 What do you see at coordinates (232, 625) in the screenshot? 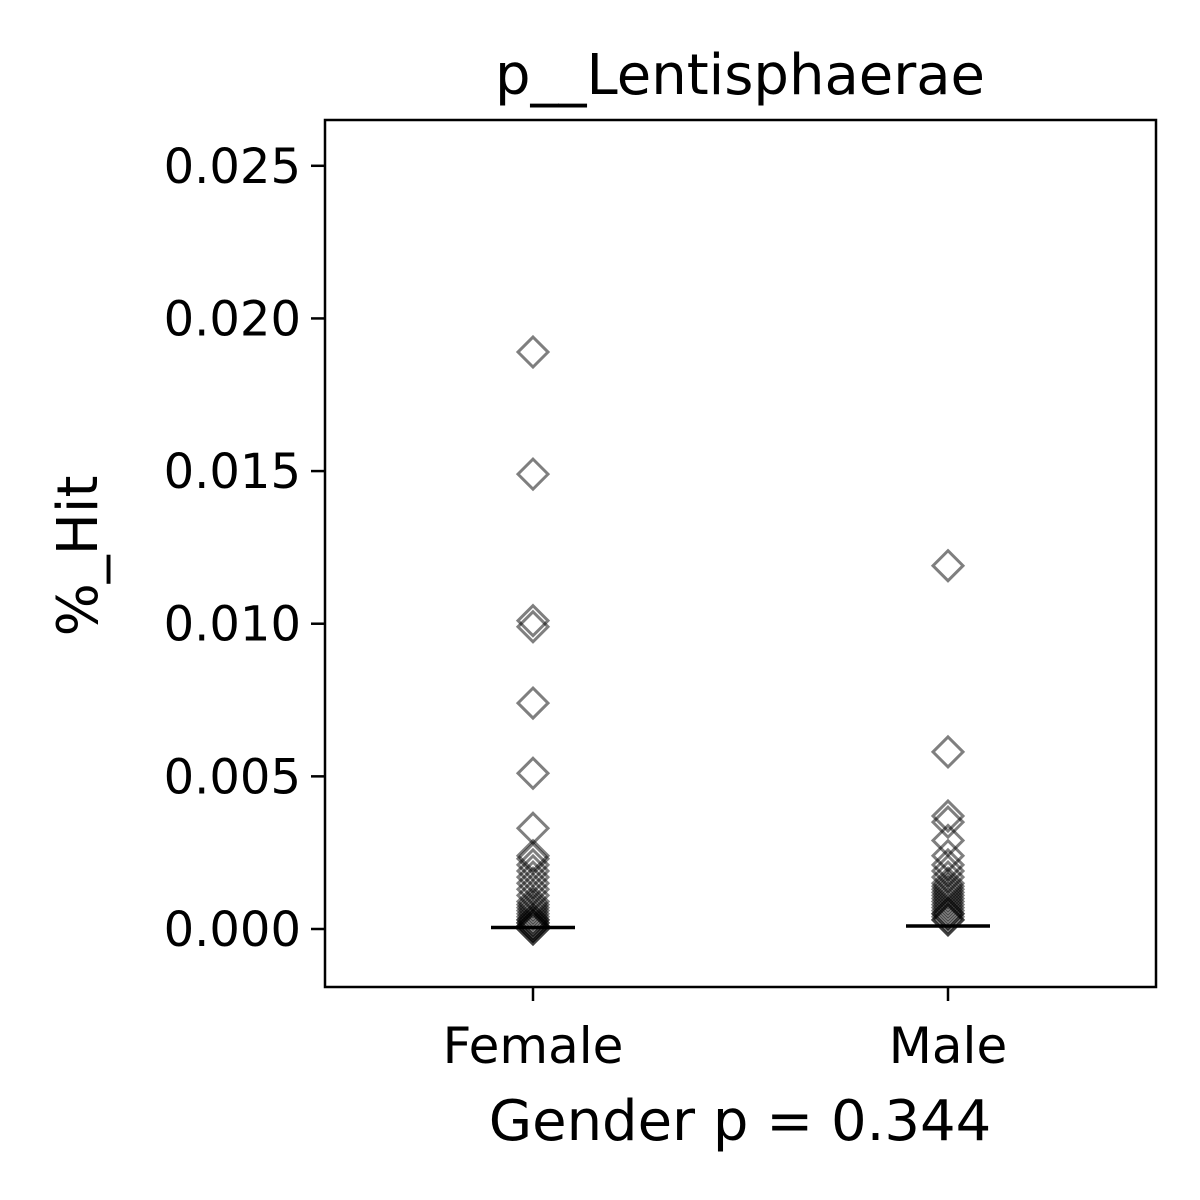
I see `y-tick-label: 0.010` at bounding box center [232, 625].